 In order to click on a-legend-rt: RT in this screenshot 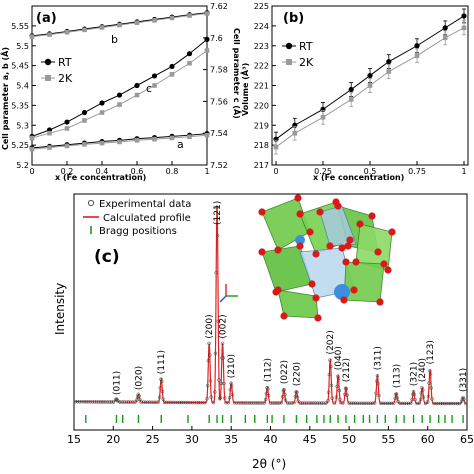, I will do `click(65, 62)`.